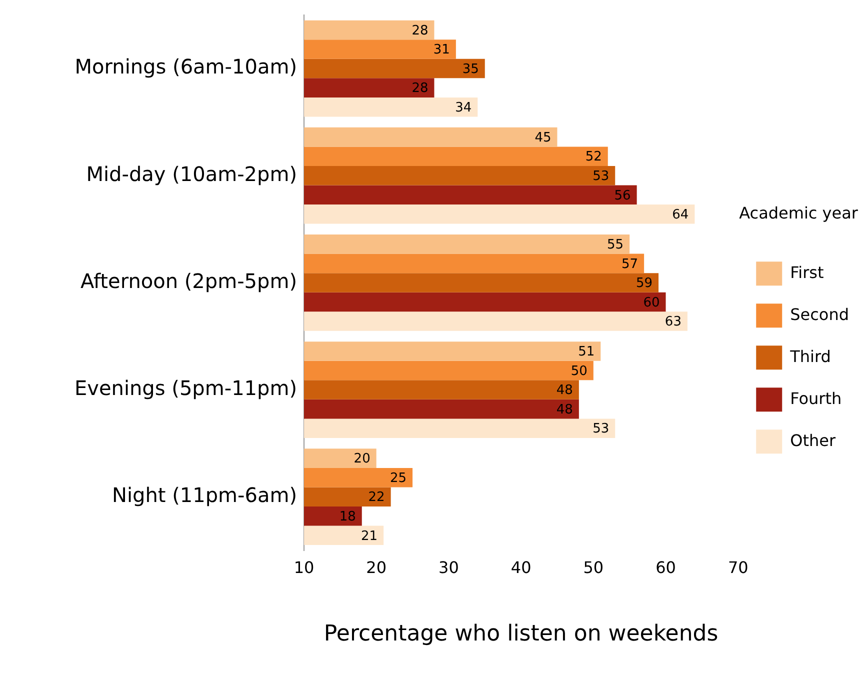 This screenshot has width=863, height=682. What do you see at coordinates (188, 280) in the screenshot?
I see `y-tick-label: Afternoon (2pm-5pm)` at bounding box center [188, 280].